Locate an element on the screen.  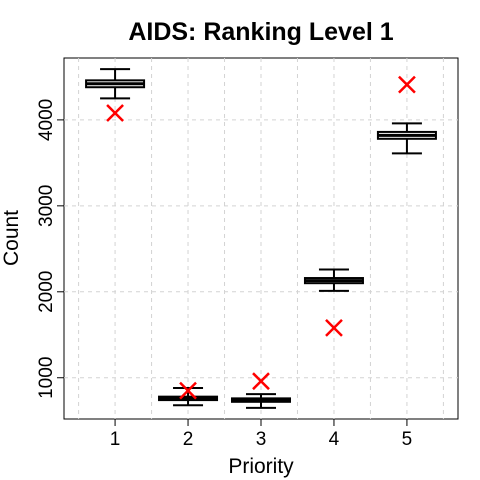
y-axis-label: Count is located at coordinates (11, 238).